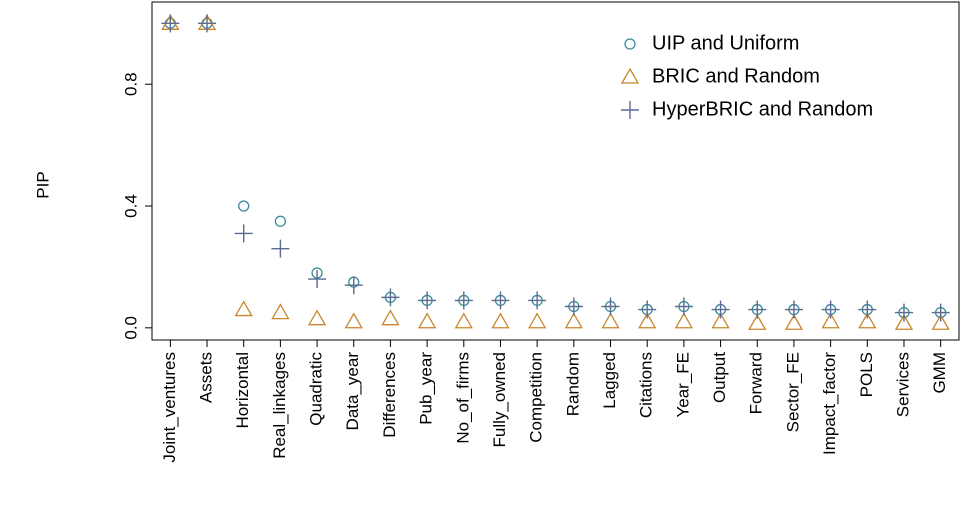  What do you see at coordinates (646, 385) in the screenshot?
I see `x-tick-label: Citations` at bounding box center [646, 385].